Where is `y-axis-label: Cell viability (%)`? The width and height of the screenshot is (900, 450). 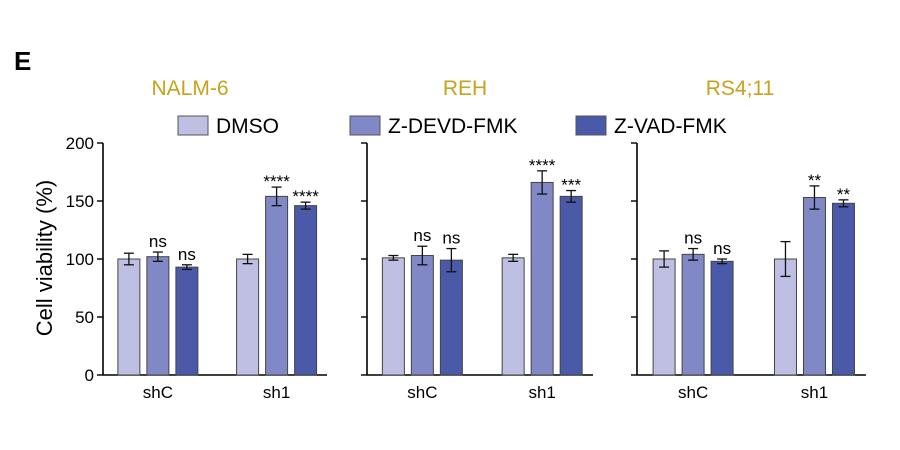
y-axis-label: Cell viability (%) is located at coordinates (44, 258).